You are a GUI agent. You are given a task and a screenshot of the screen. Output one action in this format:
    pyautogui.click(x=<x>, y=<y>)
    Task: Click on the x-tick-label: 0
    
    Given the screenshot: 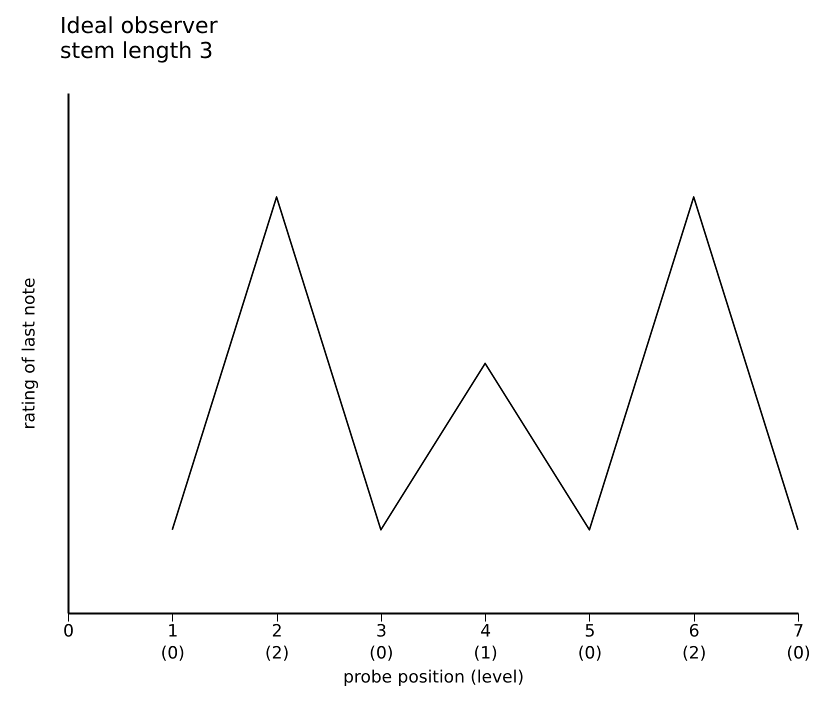 What is the action you would take?
    pyautogui.click(x=68, y=632)
    